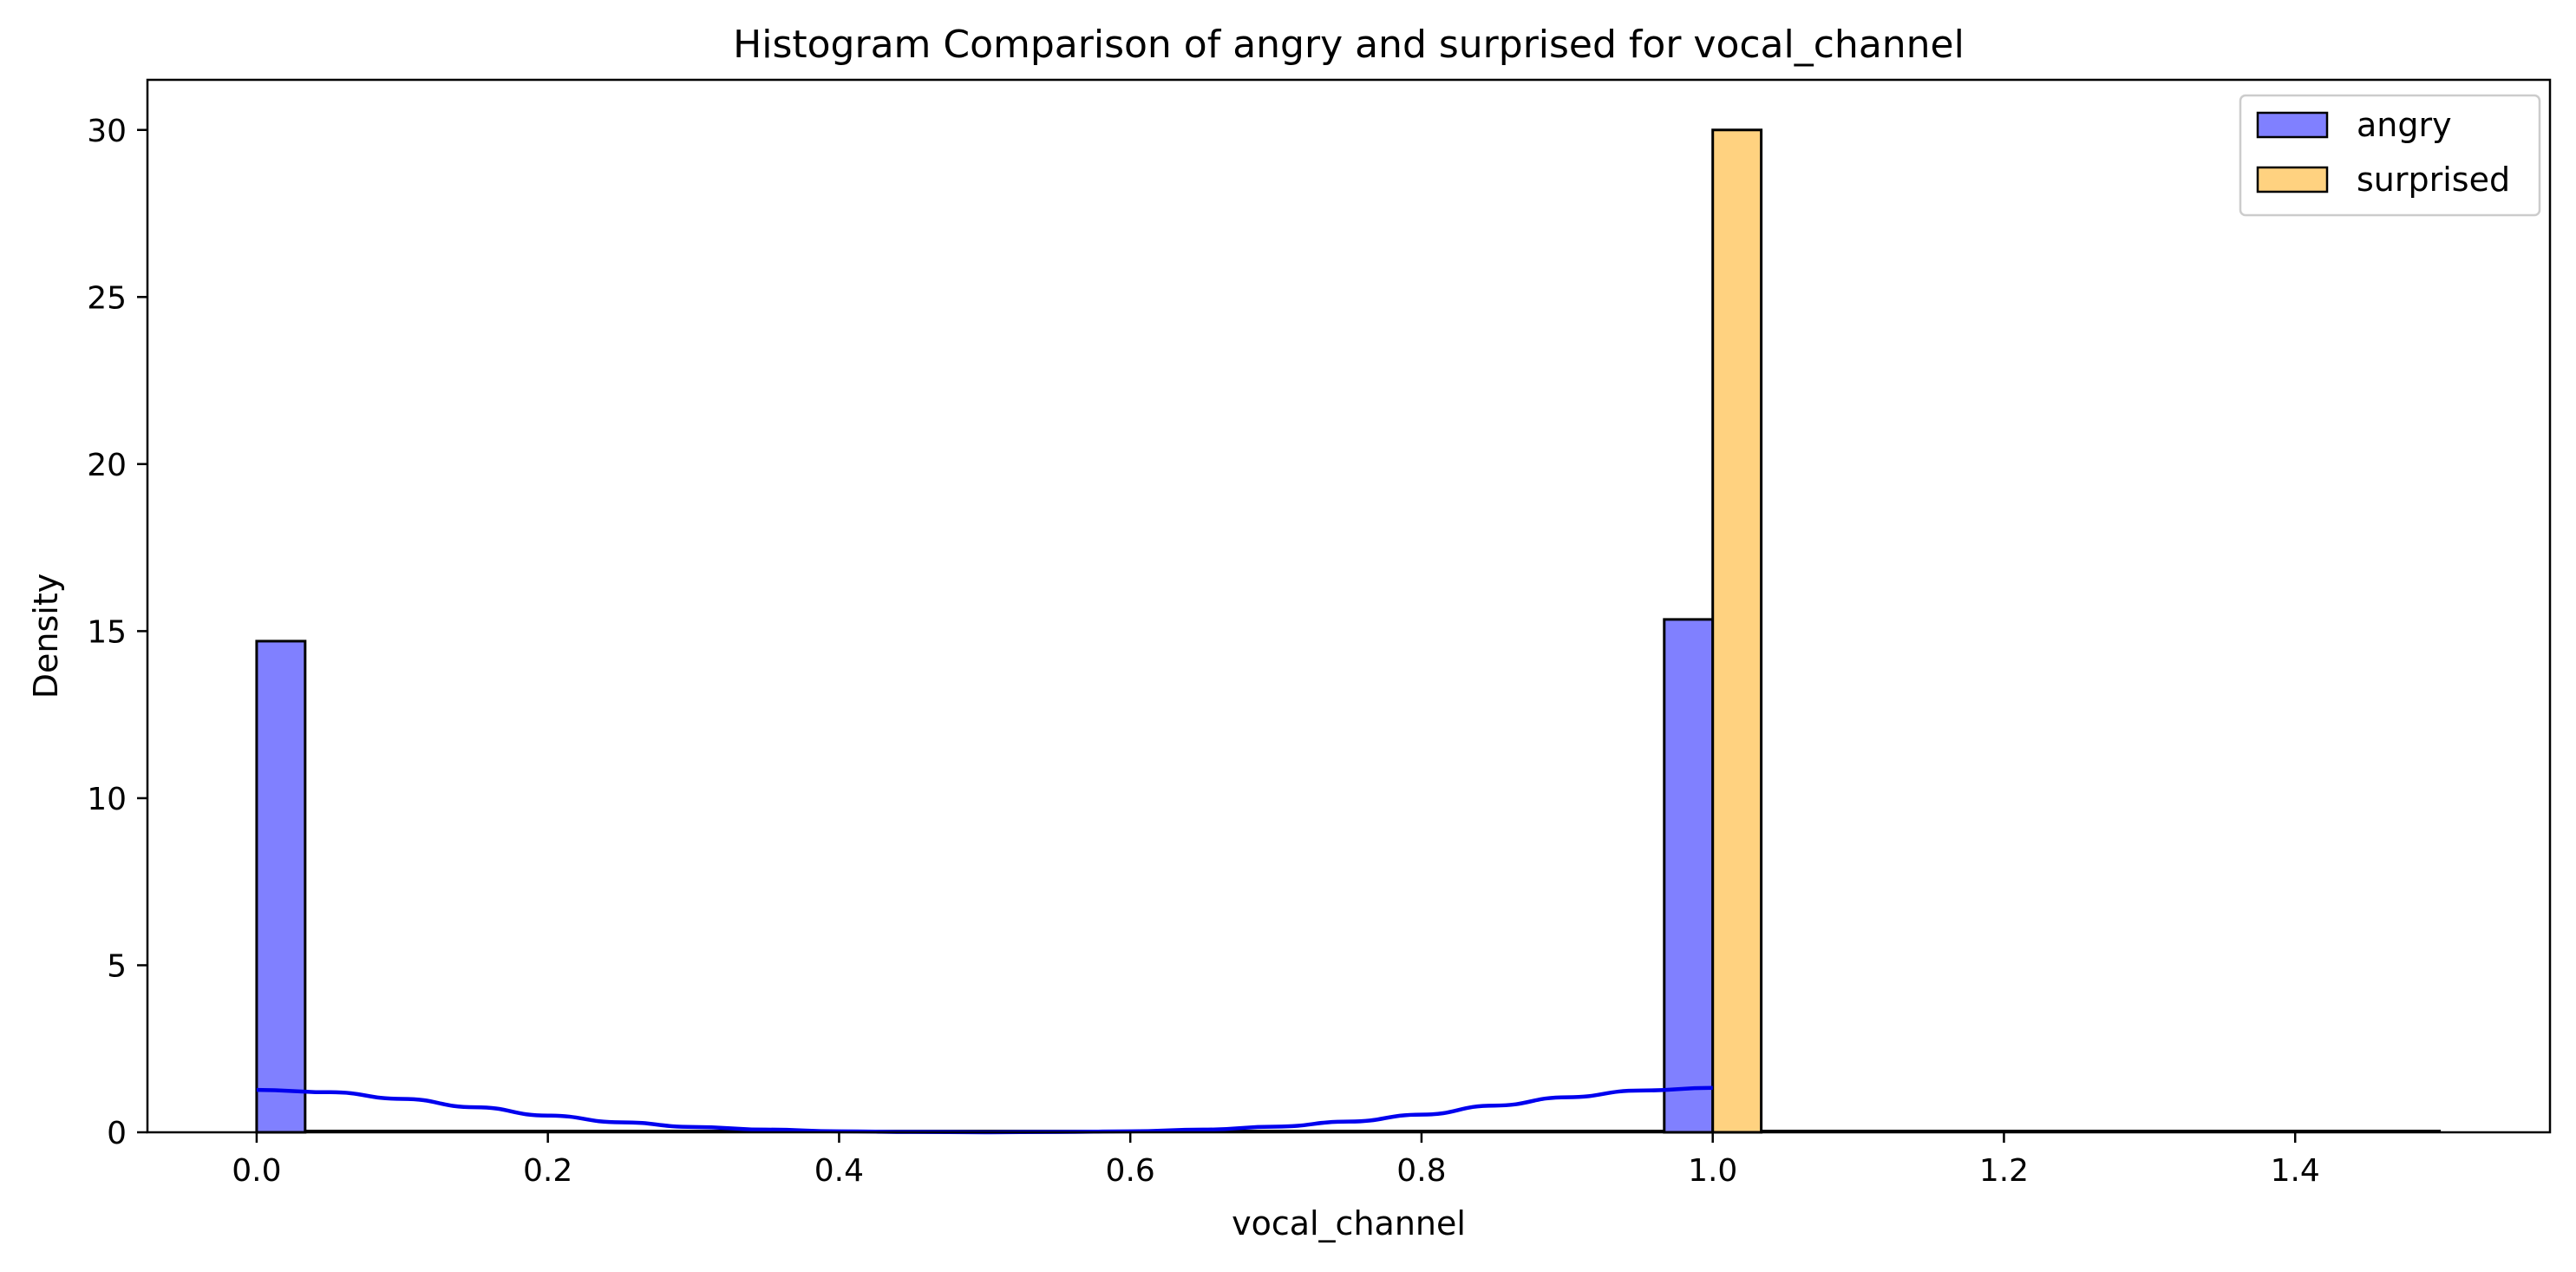 The height and width of the screenshot is (1272, 2576). Describe the element at coordinates (2292, 179) in the screenshot. I see `legend-swatch-surprised` at that location.